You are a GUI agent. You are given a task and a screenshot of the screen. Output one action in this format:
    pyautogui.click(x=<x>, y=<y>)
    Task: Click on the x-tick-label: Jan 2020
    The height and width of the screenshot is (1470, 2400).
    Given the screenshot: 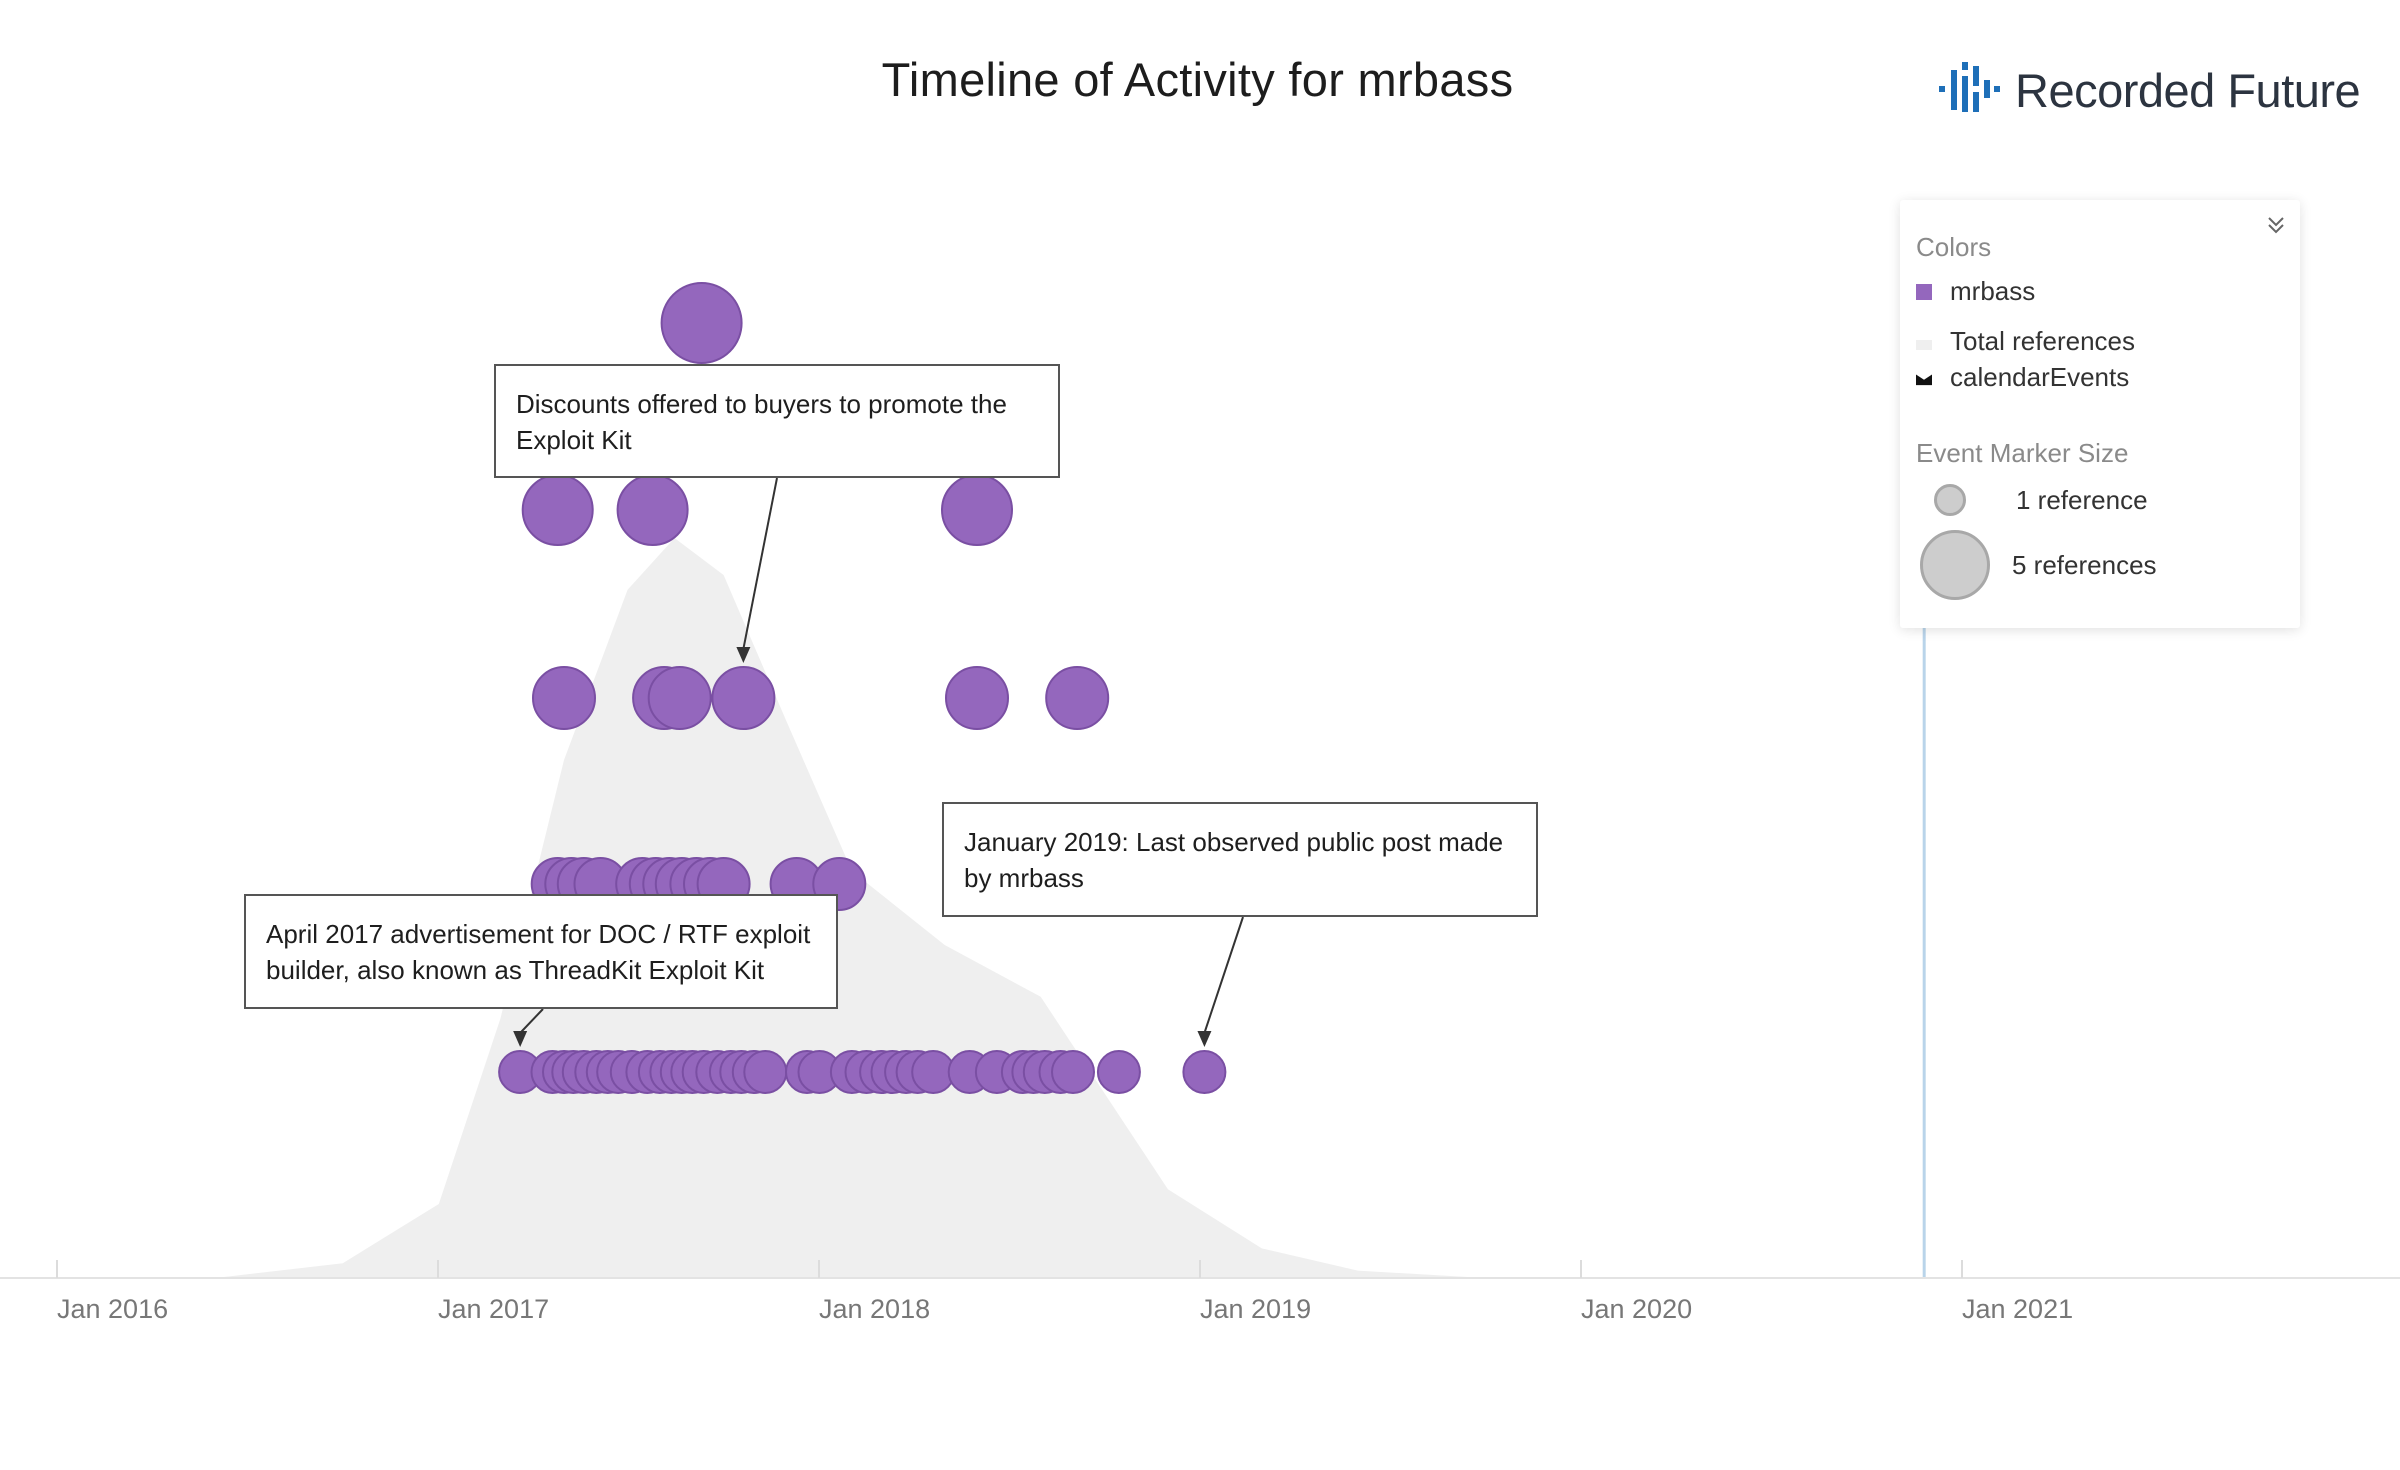 What is the action you would take?
    pyautogui.click(x=1636, y=1309)
    